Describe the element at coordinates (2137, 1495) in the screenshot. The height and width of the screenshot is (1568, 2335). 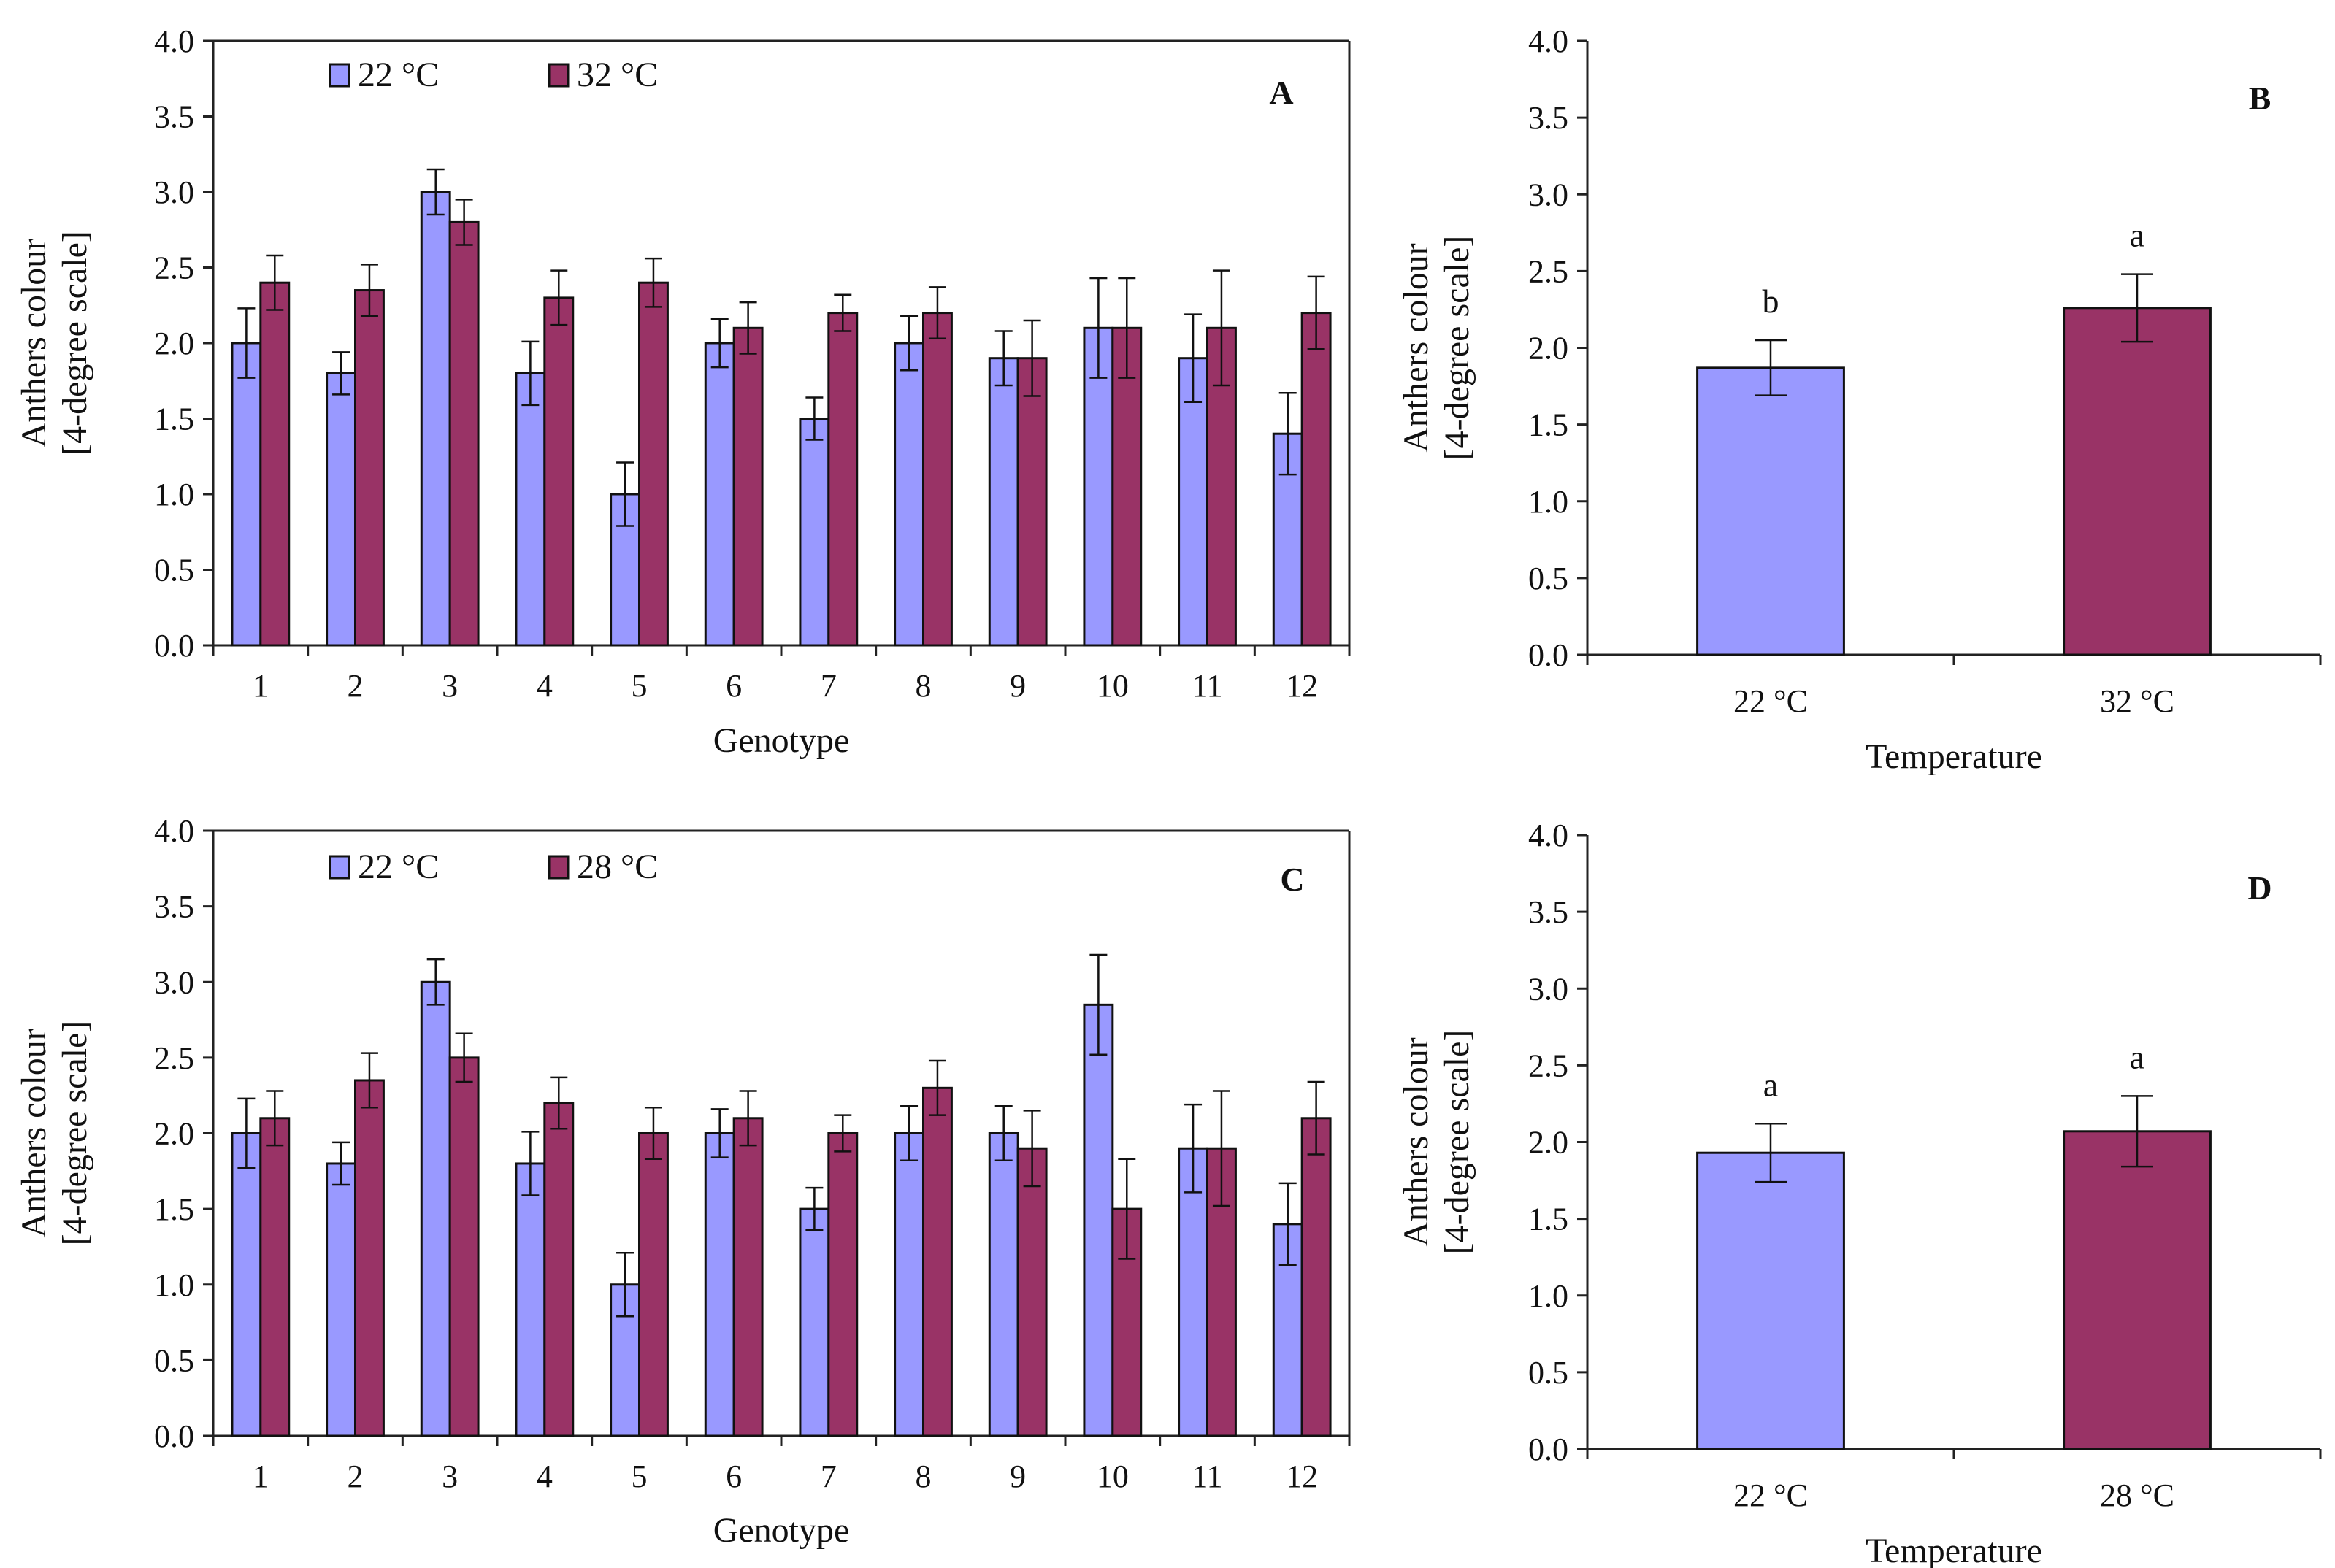
I see `x-tick-label: 28 °C` at that location.